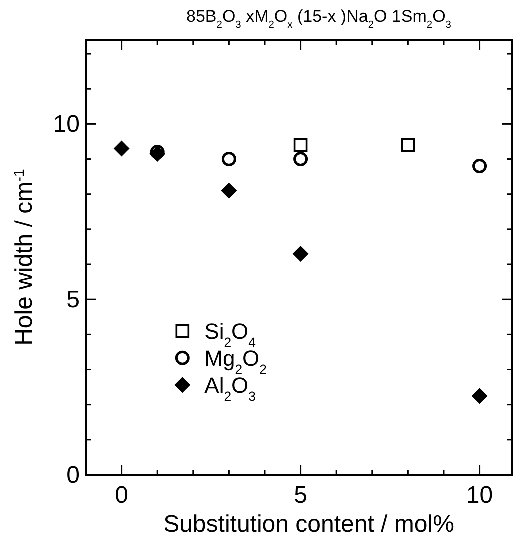 The image size is (522, 536). Describe the element at coordinates (319, 18) in the screenshot. I see `chart-title: 85B$_{2}$O$_{3}$ xM$_{2}$O$_{x}$ (15-x )Na$_{2}$O 1Sm$_{2}$O$_{3}$` at that location.